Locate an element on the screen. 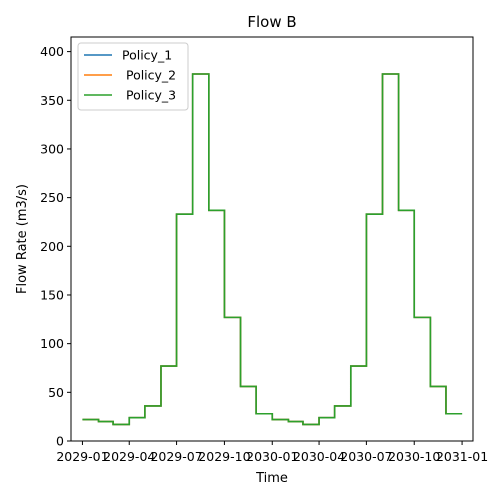 The height and width of the screenshot is (500, 500). y-tick-label: 100 is located at coordinates (52, 343).